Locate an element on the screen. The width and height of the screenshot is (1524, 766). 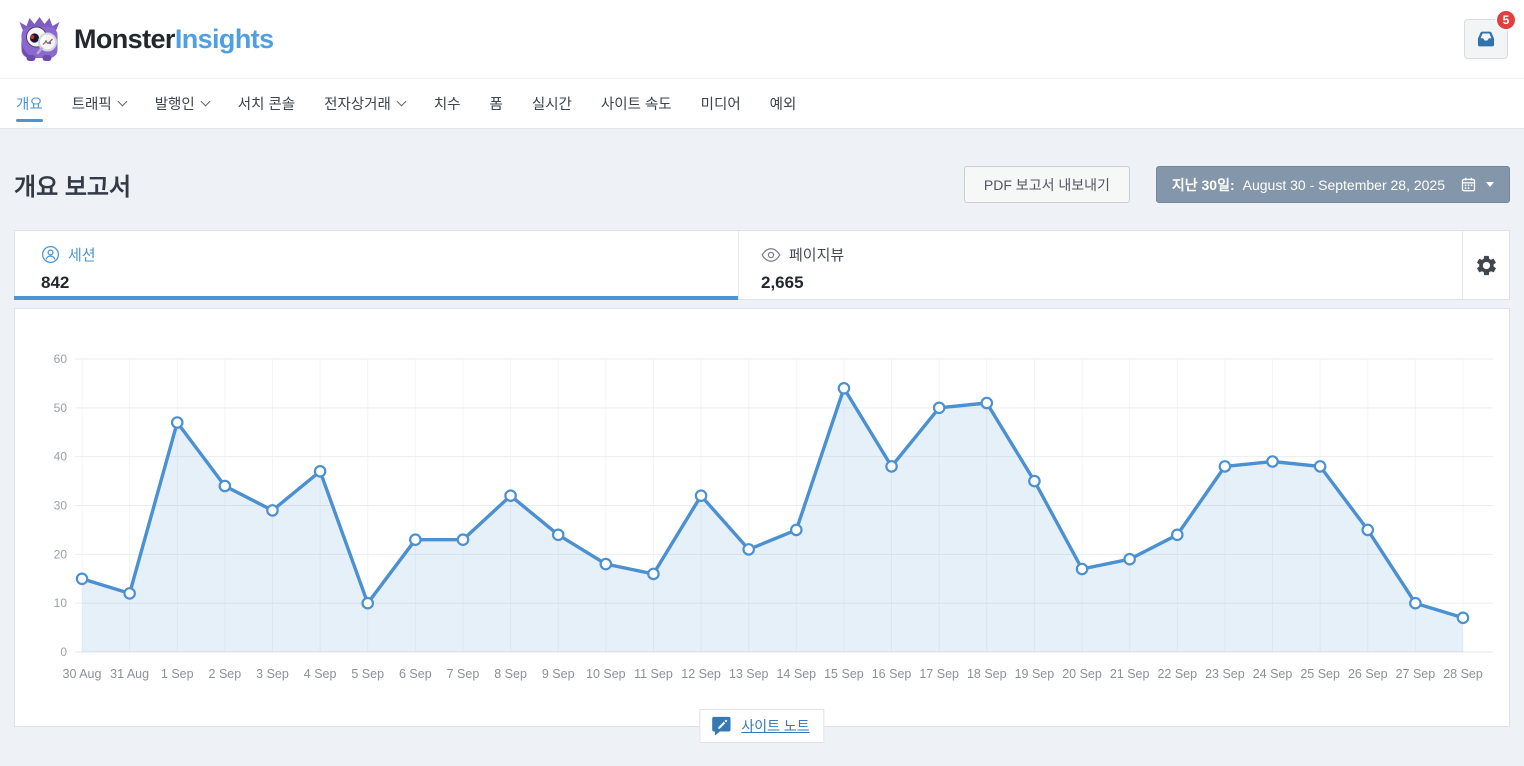
report-settings-button is located at coordinates (1485, 265).